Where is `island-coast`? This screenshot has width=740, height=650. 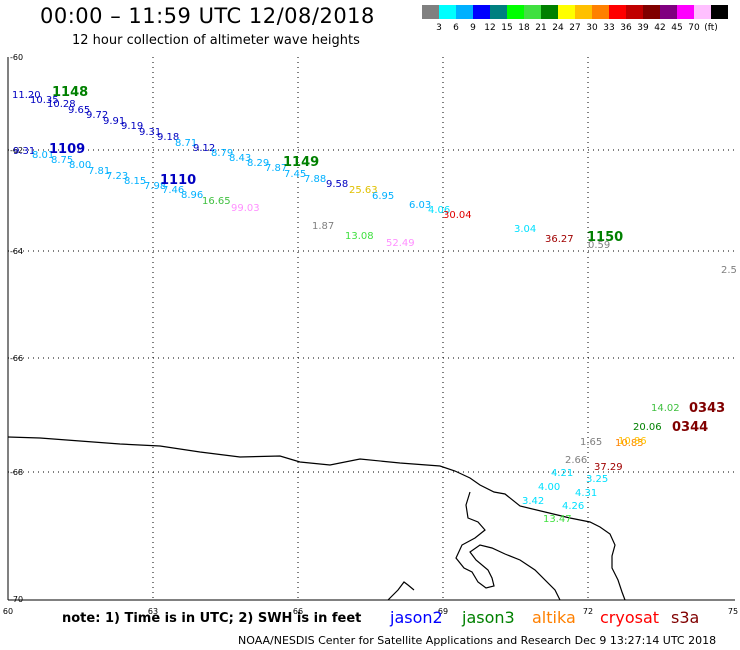 island-coast is located at coordinates (401, 591).